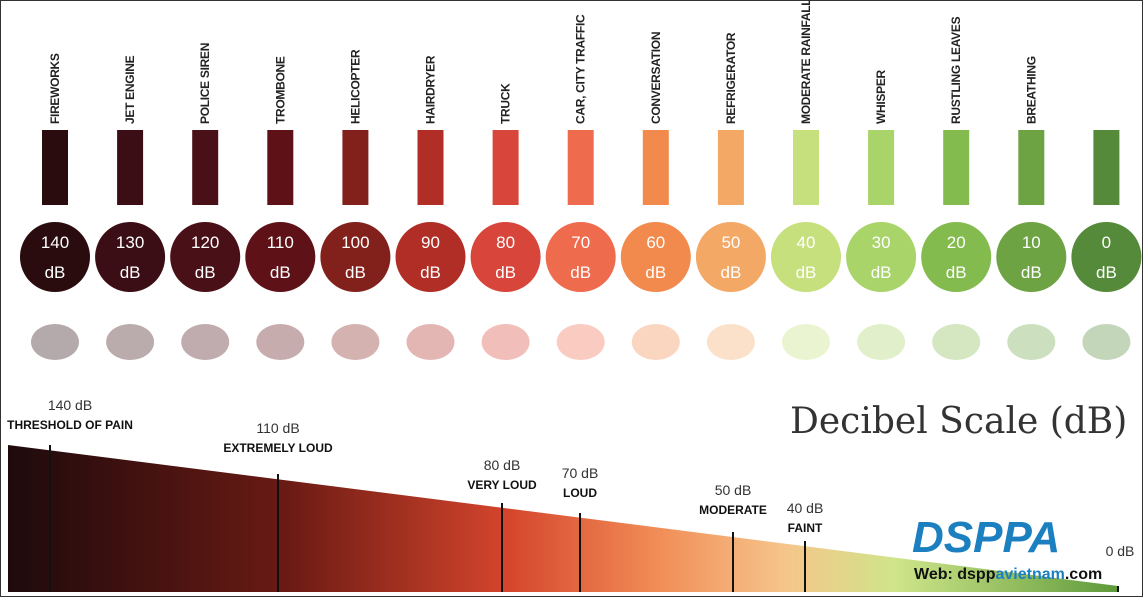  What do you see at coordinates (278, 448) in the screenshot?
I see `marker-label: EXTREMELY LOUD` at bounding box center [278, 448].